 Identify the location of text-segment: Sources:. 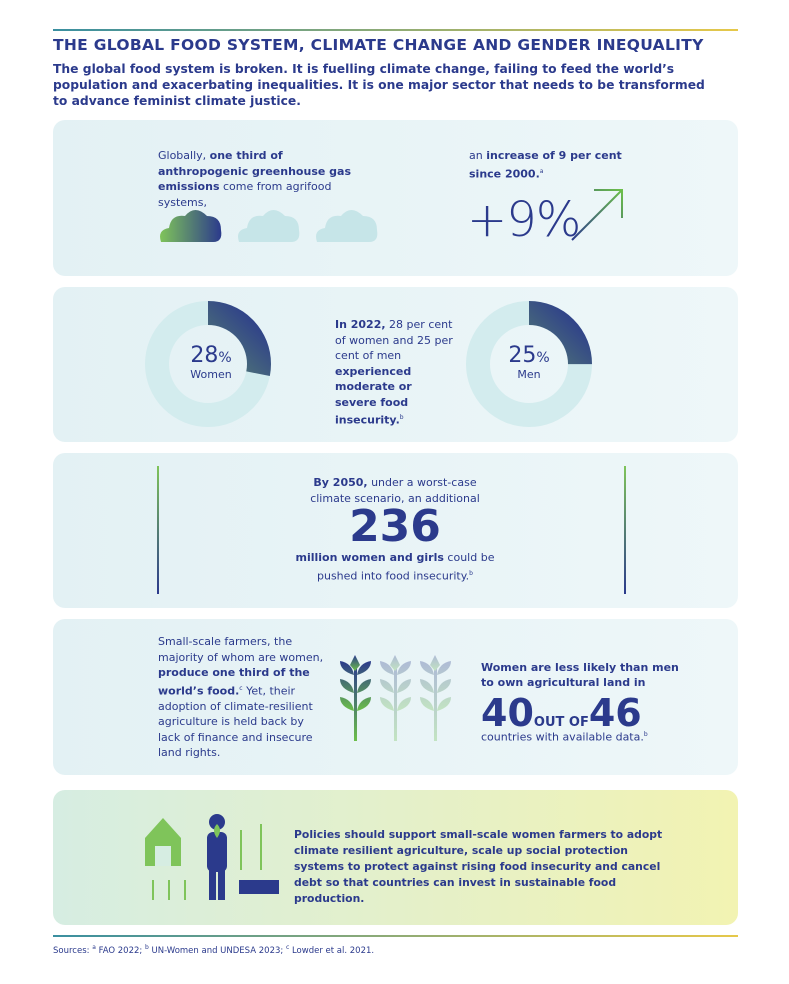
(73, 950).